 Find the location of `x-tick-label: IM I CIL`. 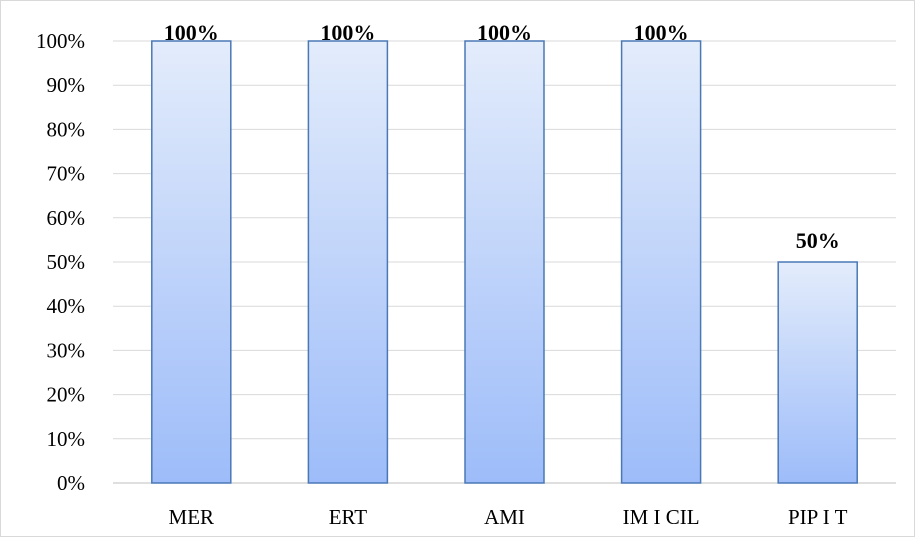

x-tick-label: IM I CIL is located at coordinates (661, 517).